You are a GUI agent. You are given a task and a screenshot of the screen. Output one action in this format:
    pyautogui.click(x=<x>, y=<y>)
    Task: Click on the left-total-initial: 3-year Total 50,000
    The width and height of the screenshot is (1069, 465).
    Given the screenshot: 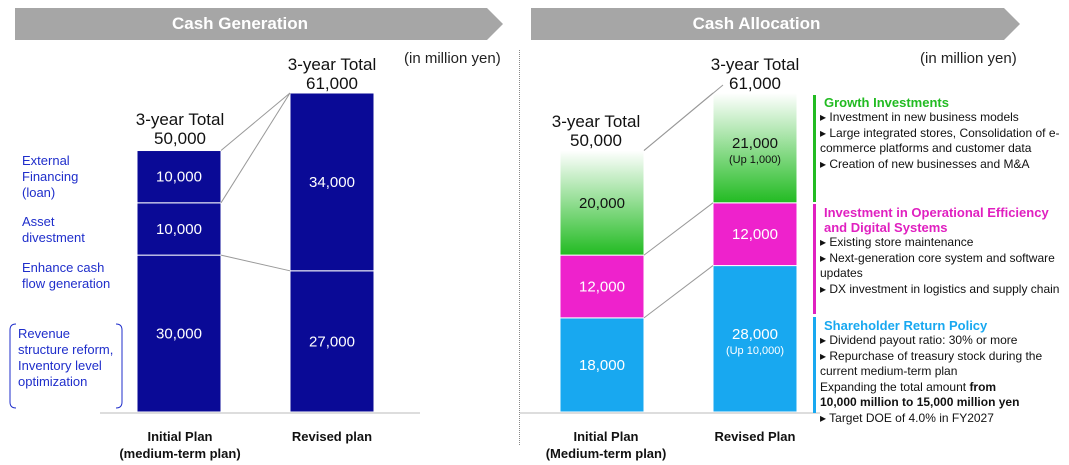 What is the action you would take?
    pyautogui.click(x=180, y=129)
    